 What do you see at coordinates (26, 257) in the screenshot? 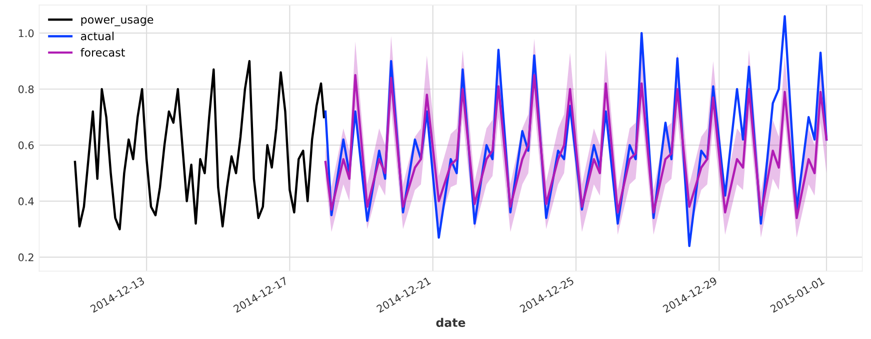
I see `y-tick-label: 0.2` at bounding box center [26, 257].